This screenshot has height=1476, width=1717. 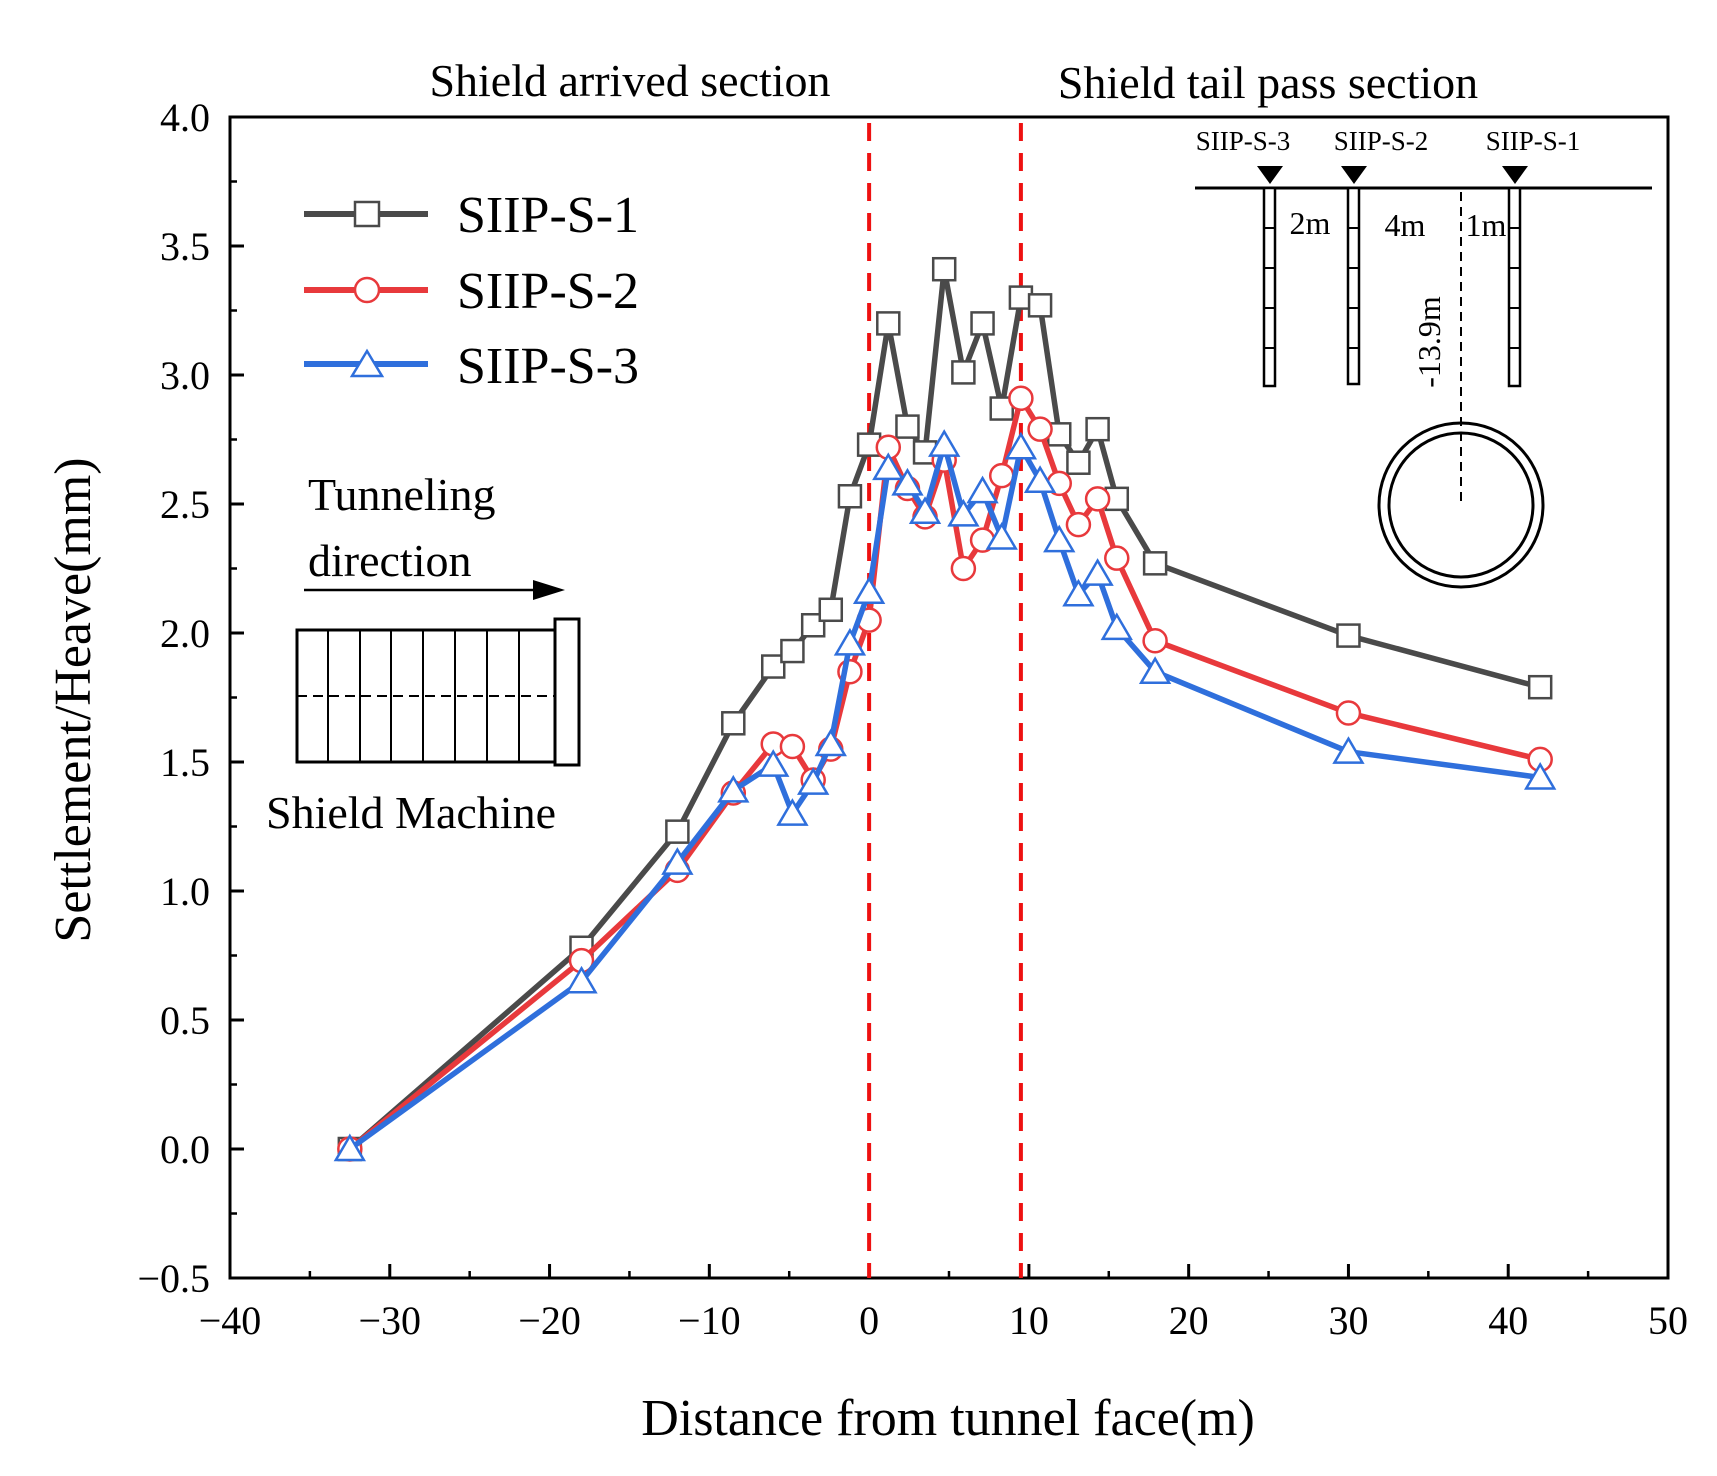 I want to click on reference-lines, so click(x=945, y=700).